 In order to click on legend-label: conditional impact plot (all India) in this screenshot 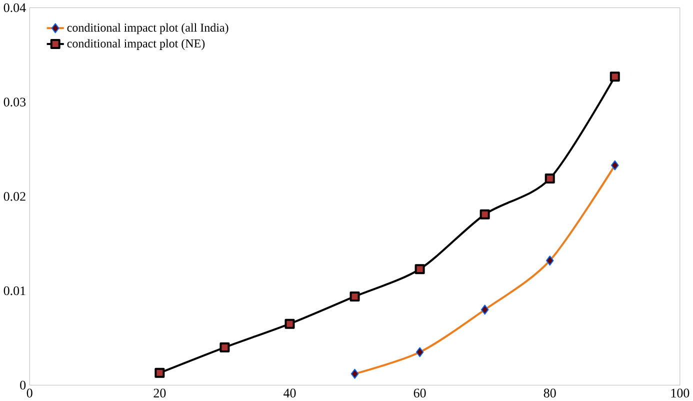, I will do `click(147, 28)`.